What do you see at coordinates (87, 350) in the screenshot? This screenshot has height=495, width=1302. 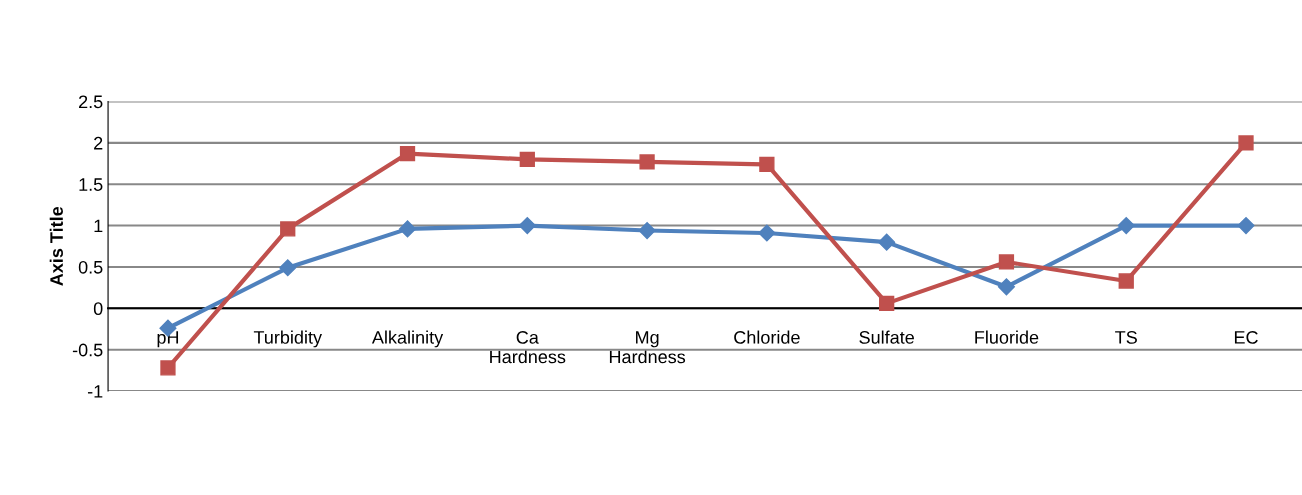 I see `y-tick-label: -0.5` at bounding box center [87, 350].